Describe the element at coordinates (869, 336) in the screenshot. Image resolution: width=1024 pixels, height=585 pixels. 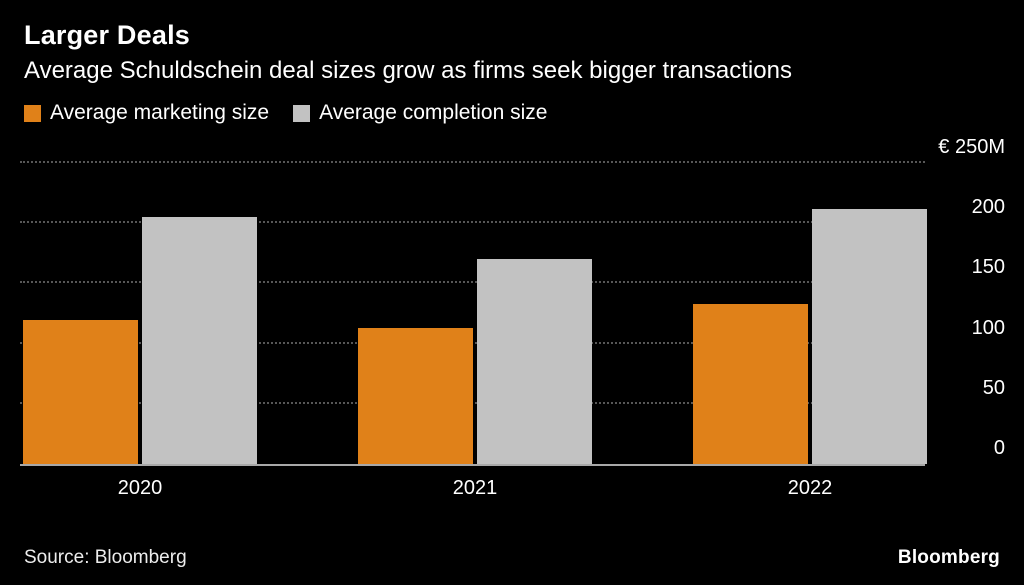
I see `bar-2022-completion` at that location.